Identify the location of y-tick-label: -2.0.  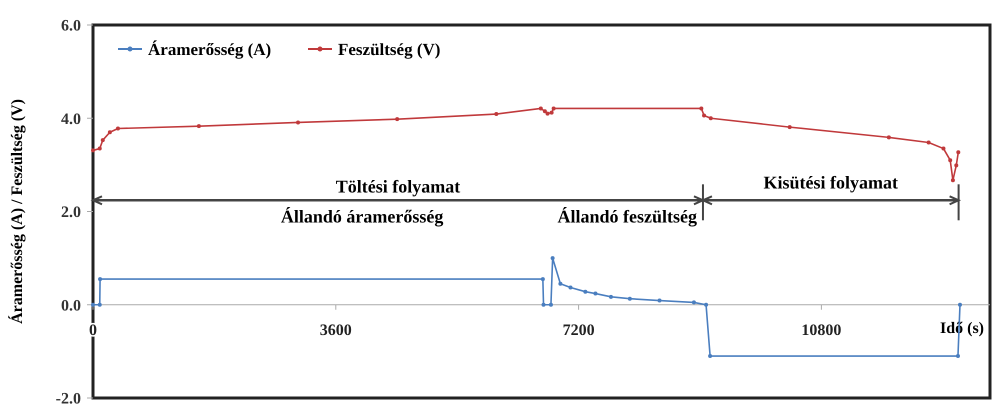
(68, 398).